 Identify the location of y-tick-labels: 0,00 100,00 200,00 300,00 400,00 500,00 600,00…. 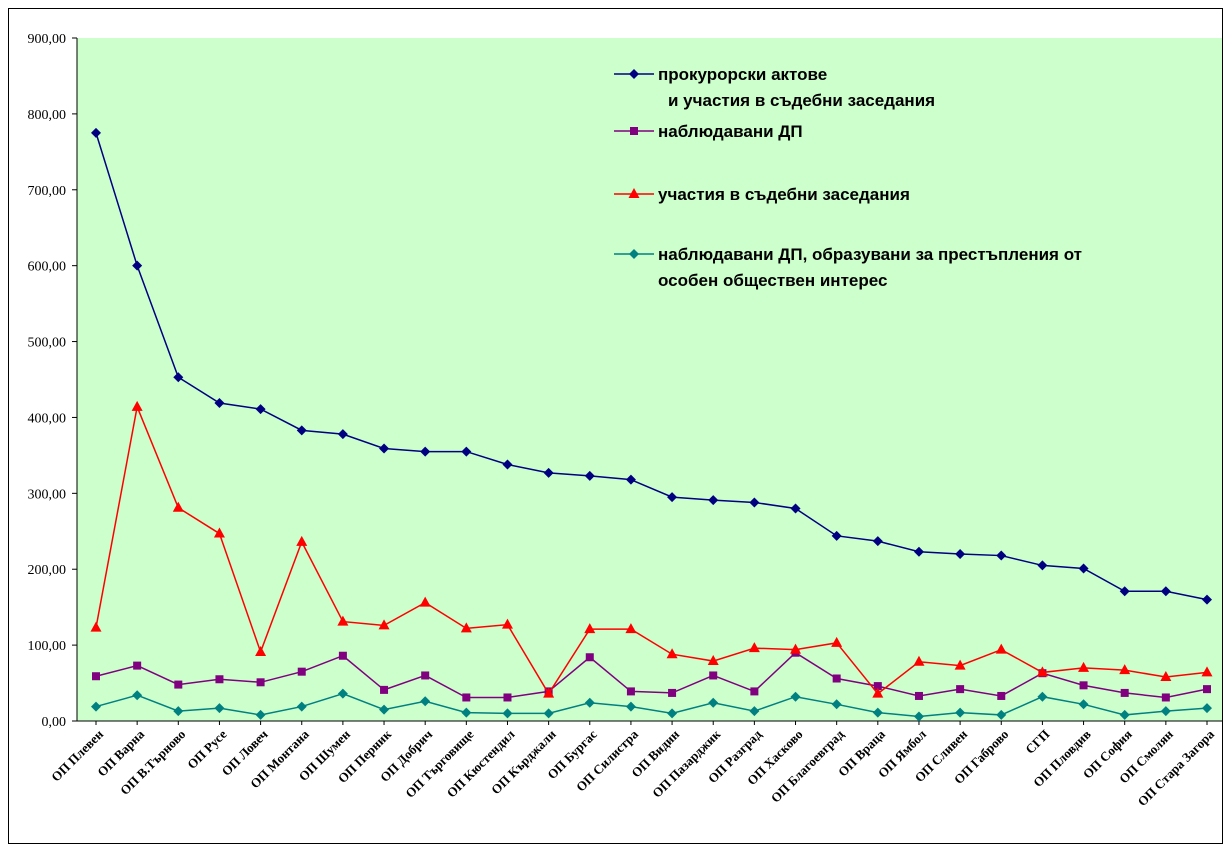
(47, 381).